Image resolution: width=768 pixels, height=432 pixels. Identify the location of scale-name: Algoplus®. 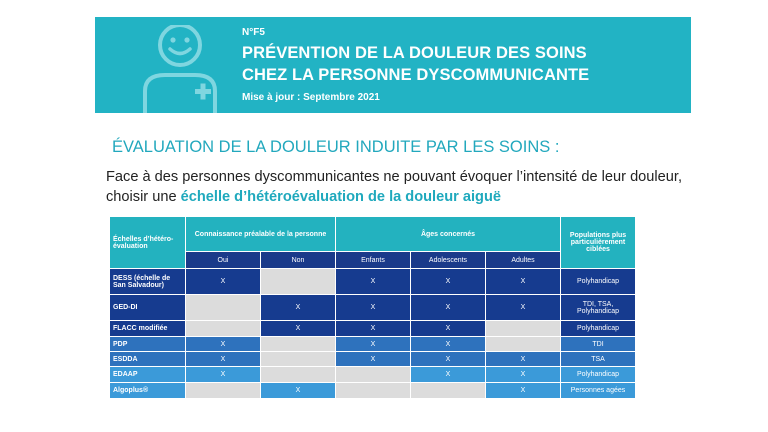
(147, 390).